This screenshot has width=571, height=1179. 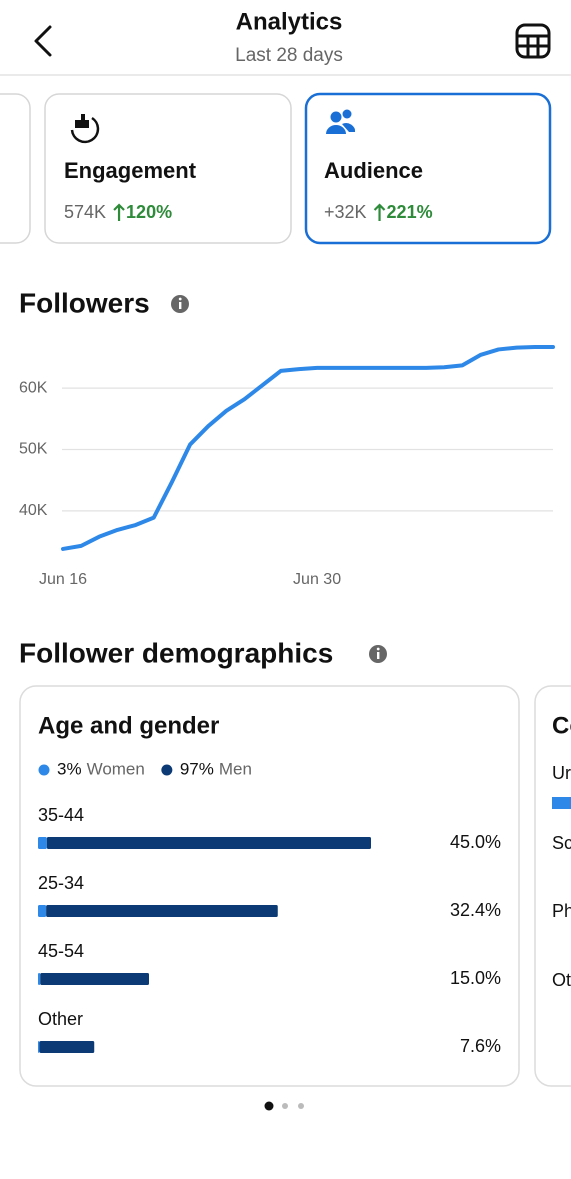 I want to click on legend-name: Women, so click(x=116, y=768).